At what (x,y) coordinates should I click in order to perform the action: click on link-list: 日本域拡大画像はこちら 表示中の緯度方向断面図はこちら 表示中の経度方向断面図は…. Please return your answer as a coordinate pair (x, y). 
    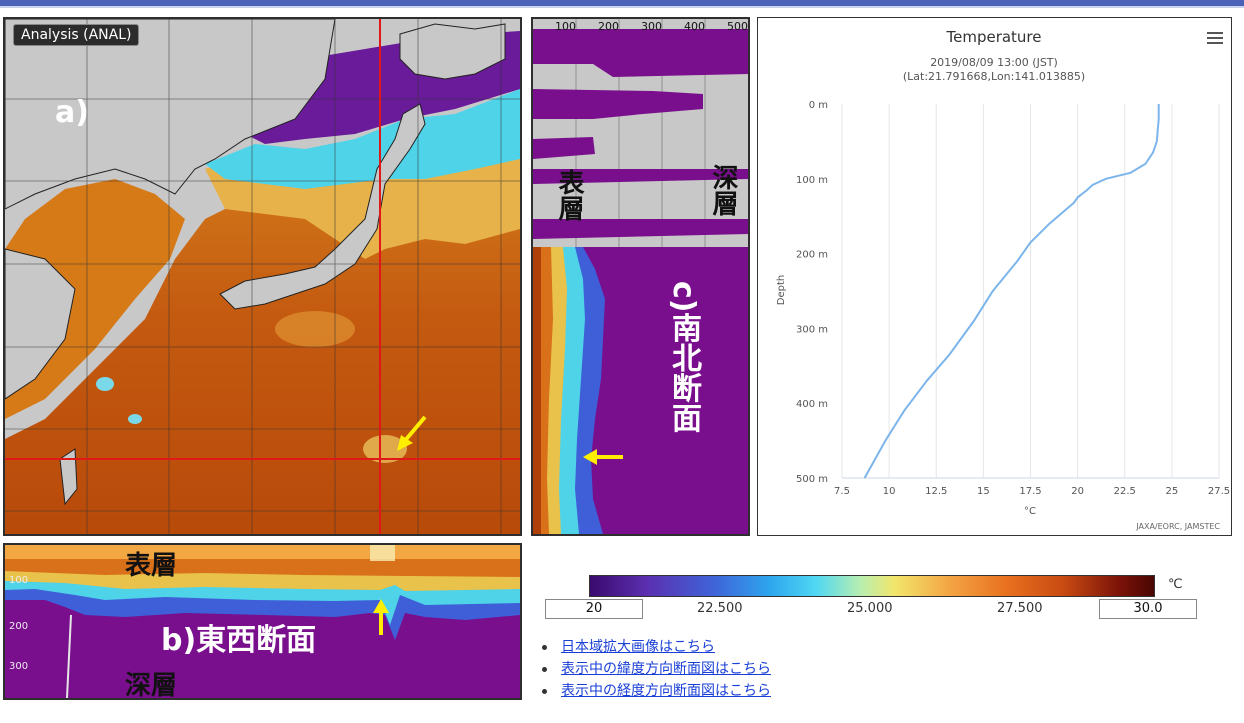
    Looking at the image, I should click on (655, 669).